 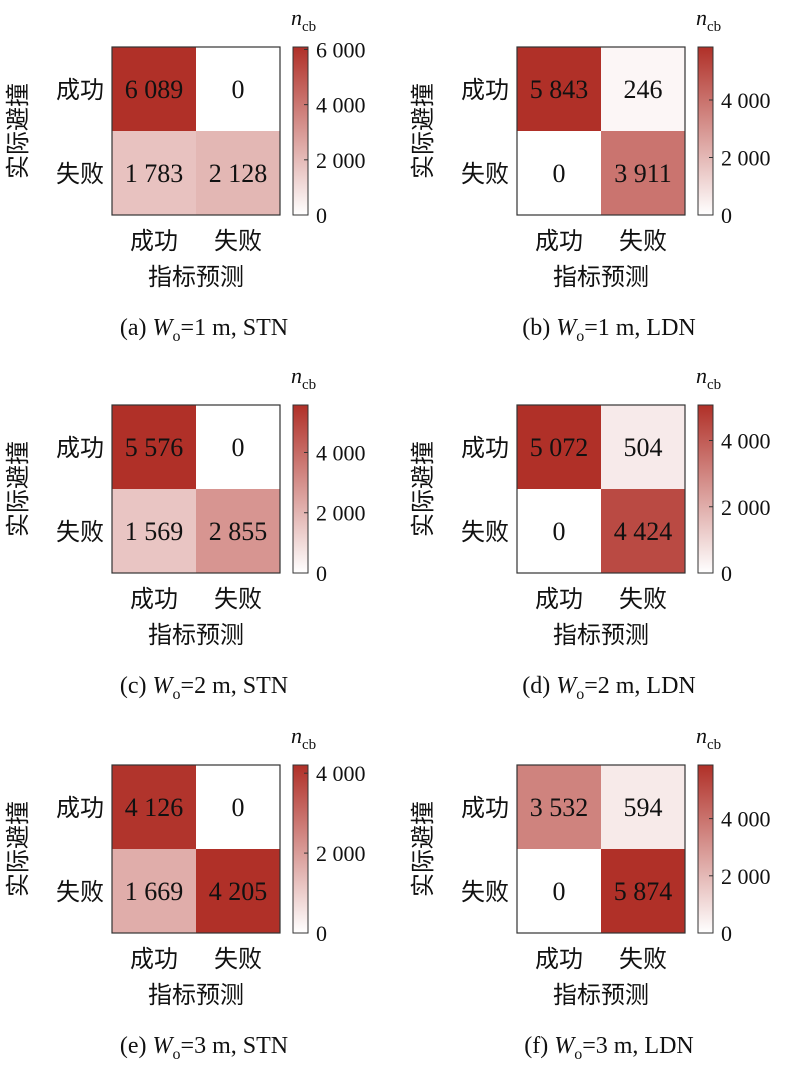 I want to click on cell-value-label: 1 569, so click(x=154, y=531).